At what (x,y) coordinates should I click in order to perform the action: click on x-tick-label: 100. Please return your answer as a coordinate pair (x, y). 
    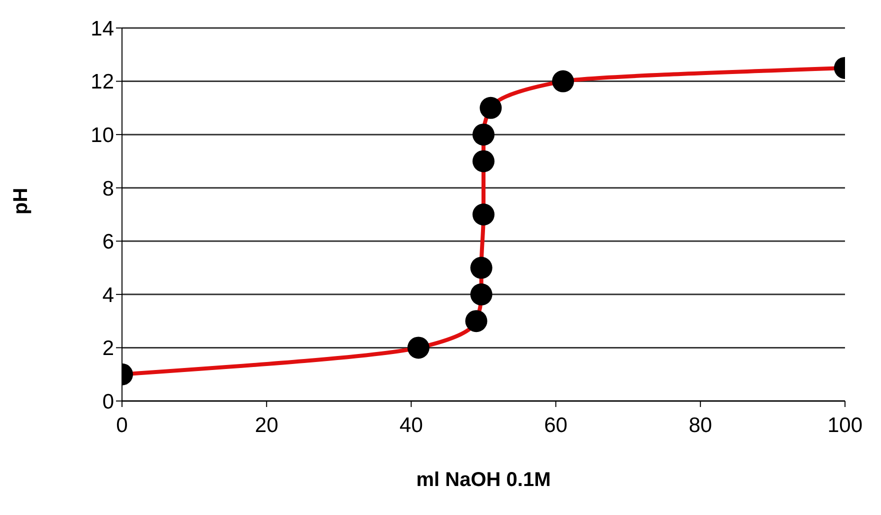
    Looking at the image, I should click on (845, 425).